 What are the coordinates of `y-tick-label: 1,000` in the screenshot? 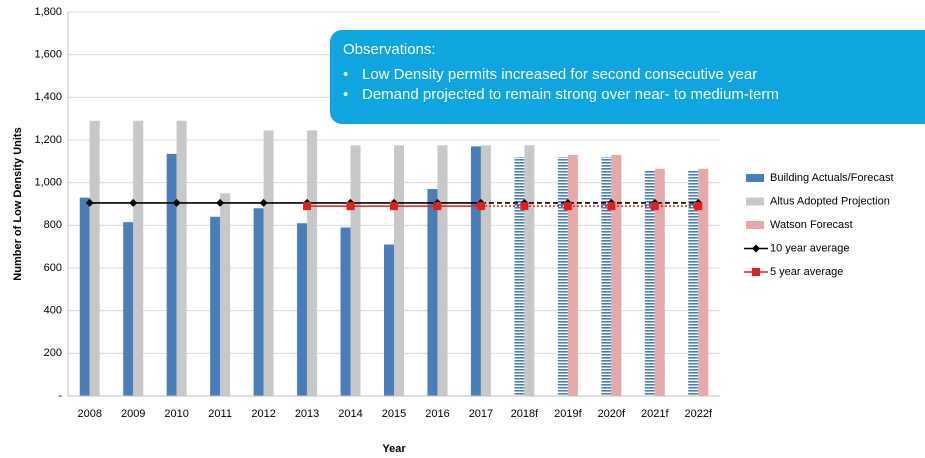 It's located at (48, 183).